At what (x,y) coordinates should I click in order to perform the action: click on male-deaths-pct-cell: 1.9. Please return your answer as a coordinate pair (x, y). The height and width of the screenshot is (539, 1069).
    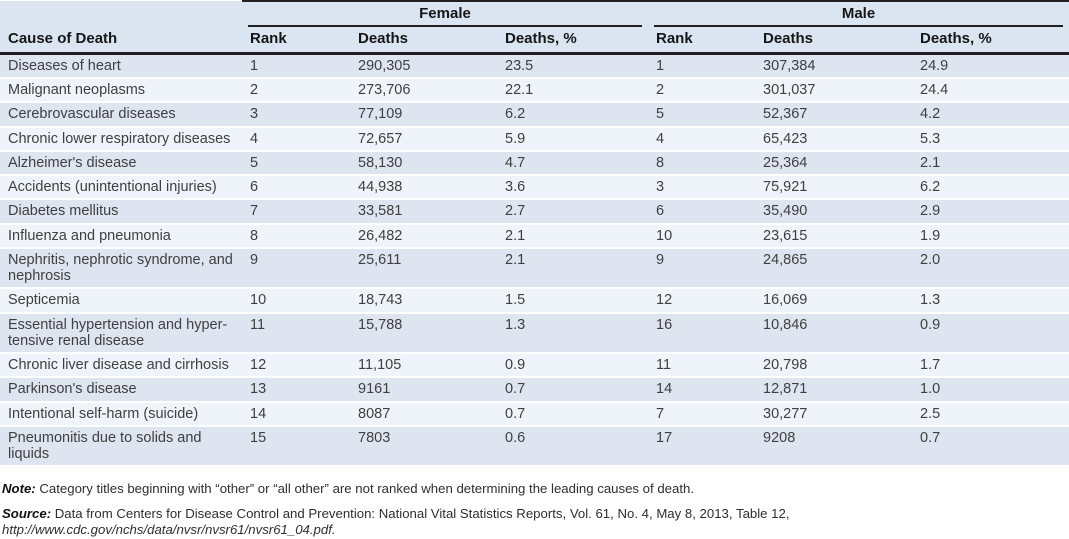
    Looking at the image, I should click on (990, 236).